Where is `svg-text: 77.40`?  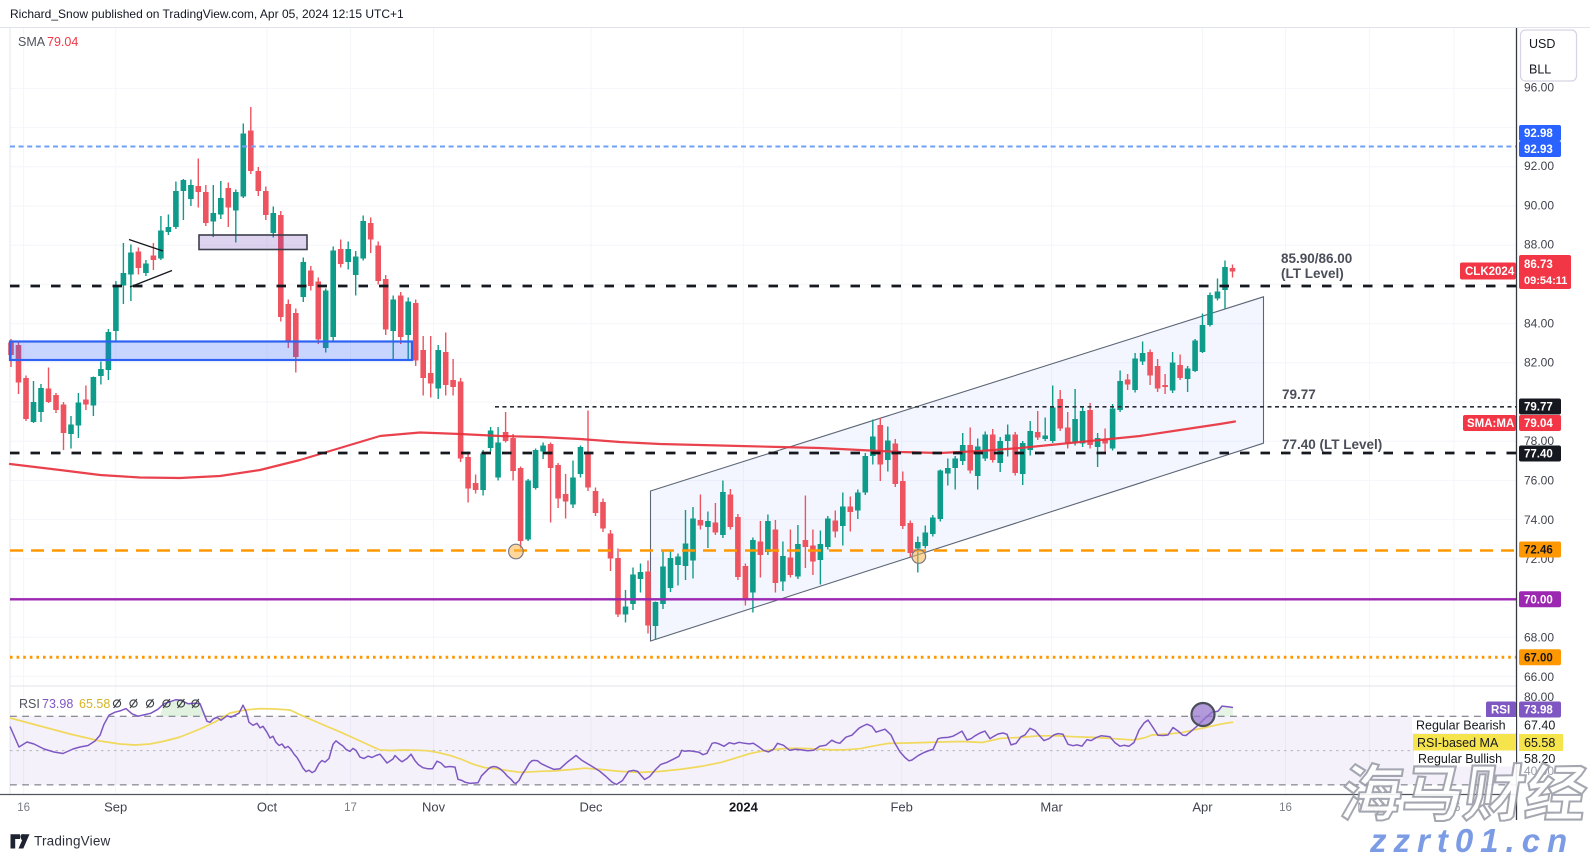
svg-text: 77.40 is located at coordinates (1538, 455).